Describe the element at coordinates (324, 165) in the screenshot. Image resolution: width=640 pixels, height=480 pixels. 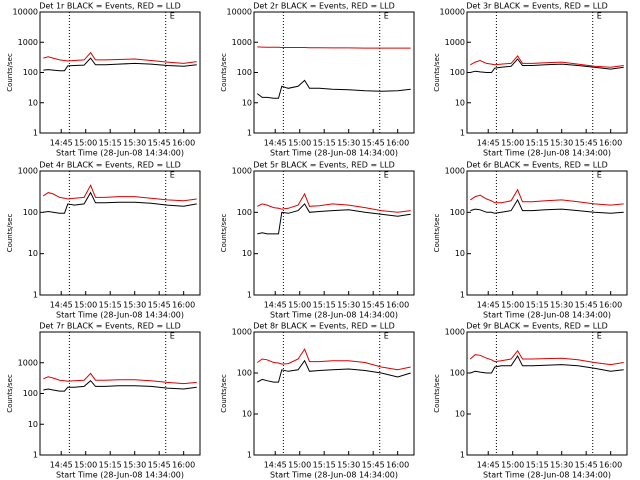
I see `panel-title: Det 5r BLACK = Events, RED = LLD` at that location.